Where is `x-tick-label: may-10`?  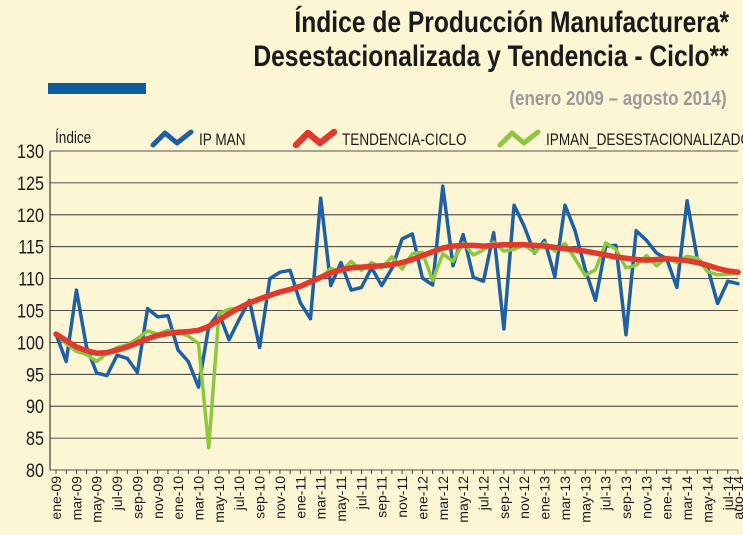
x-tick-label: may-10 is located at coordinates (219, 499).